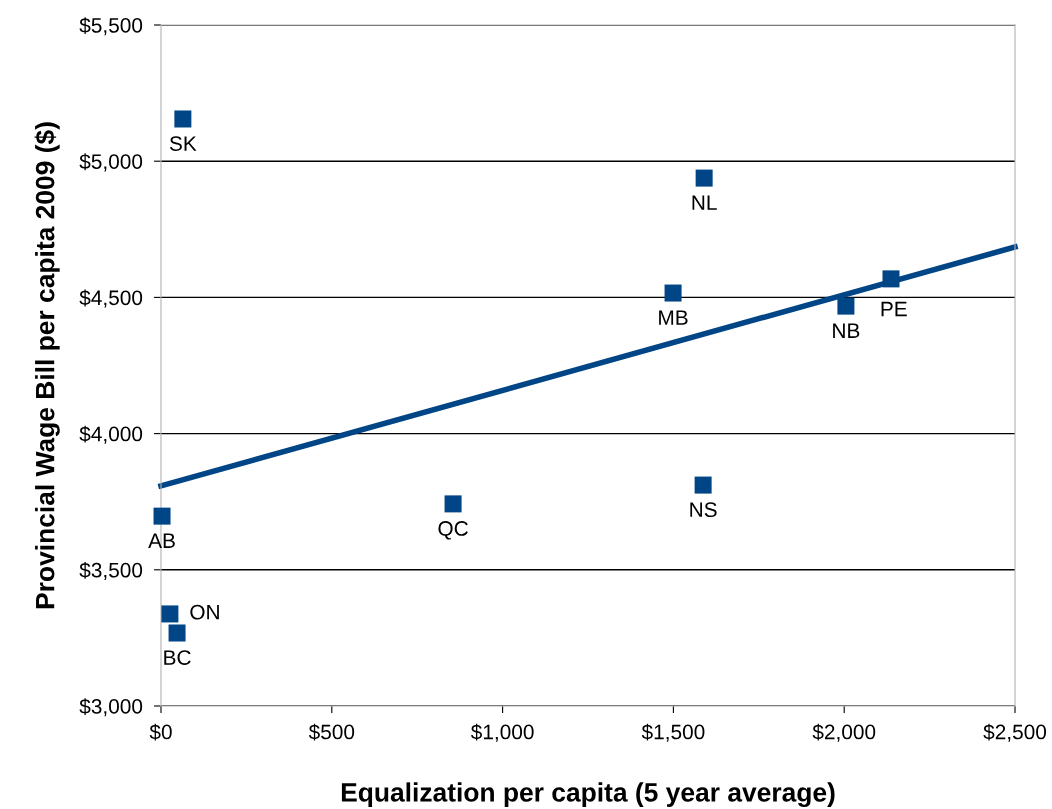 The height and width of the screenshot is (809, 1052). I want to click on data-label: QC, so click(453, 530).